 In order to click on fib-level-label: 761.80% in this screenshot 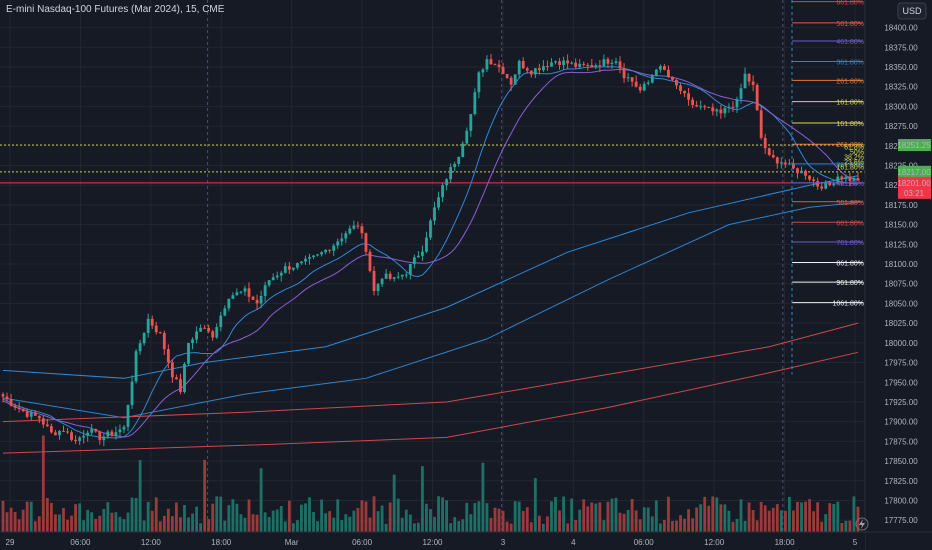, I will do `click(850, 243)`.